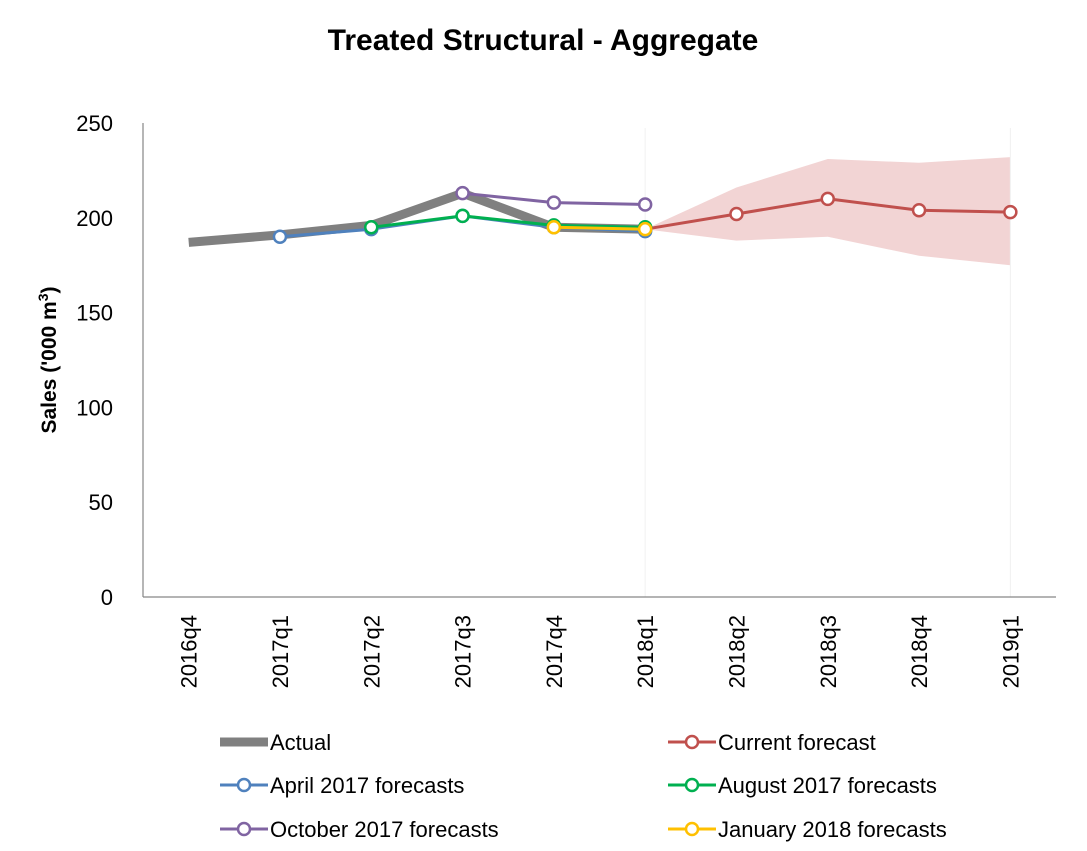 The width and height of the screenshot is (1087, 851). Describe the element at coordinates (371, 227) in the screenshot. I see `point-august-2017-forecasts-2017q2` at that location.